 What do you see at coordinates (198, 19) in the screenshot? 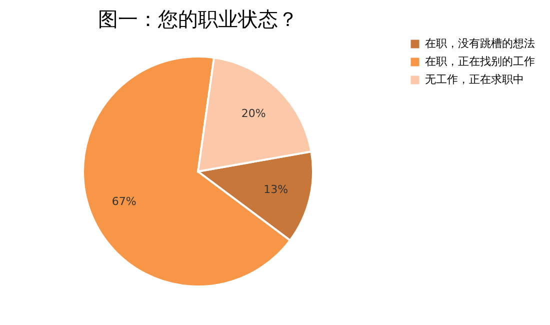
I see `chart-title: 图一：您的职业状态？` at bounding box center [198, 19].